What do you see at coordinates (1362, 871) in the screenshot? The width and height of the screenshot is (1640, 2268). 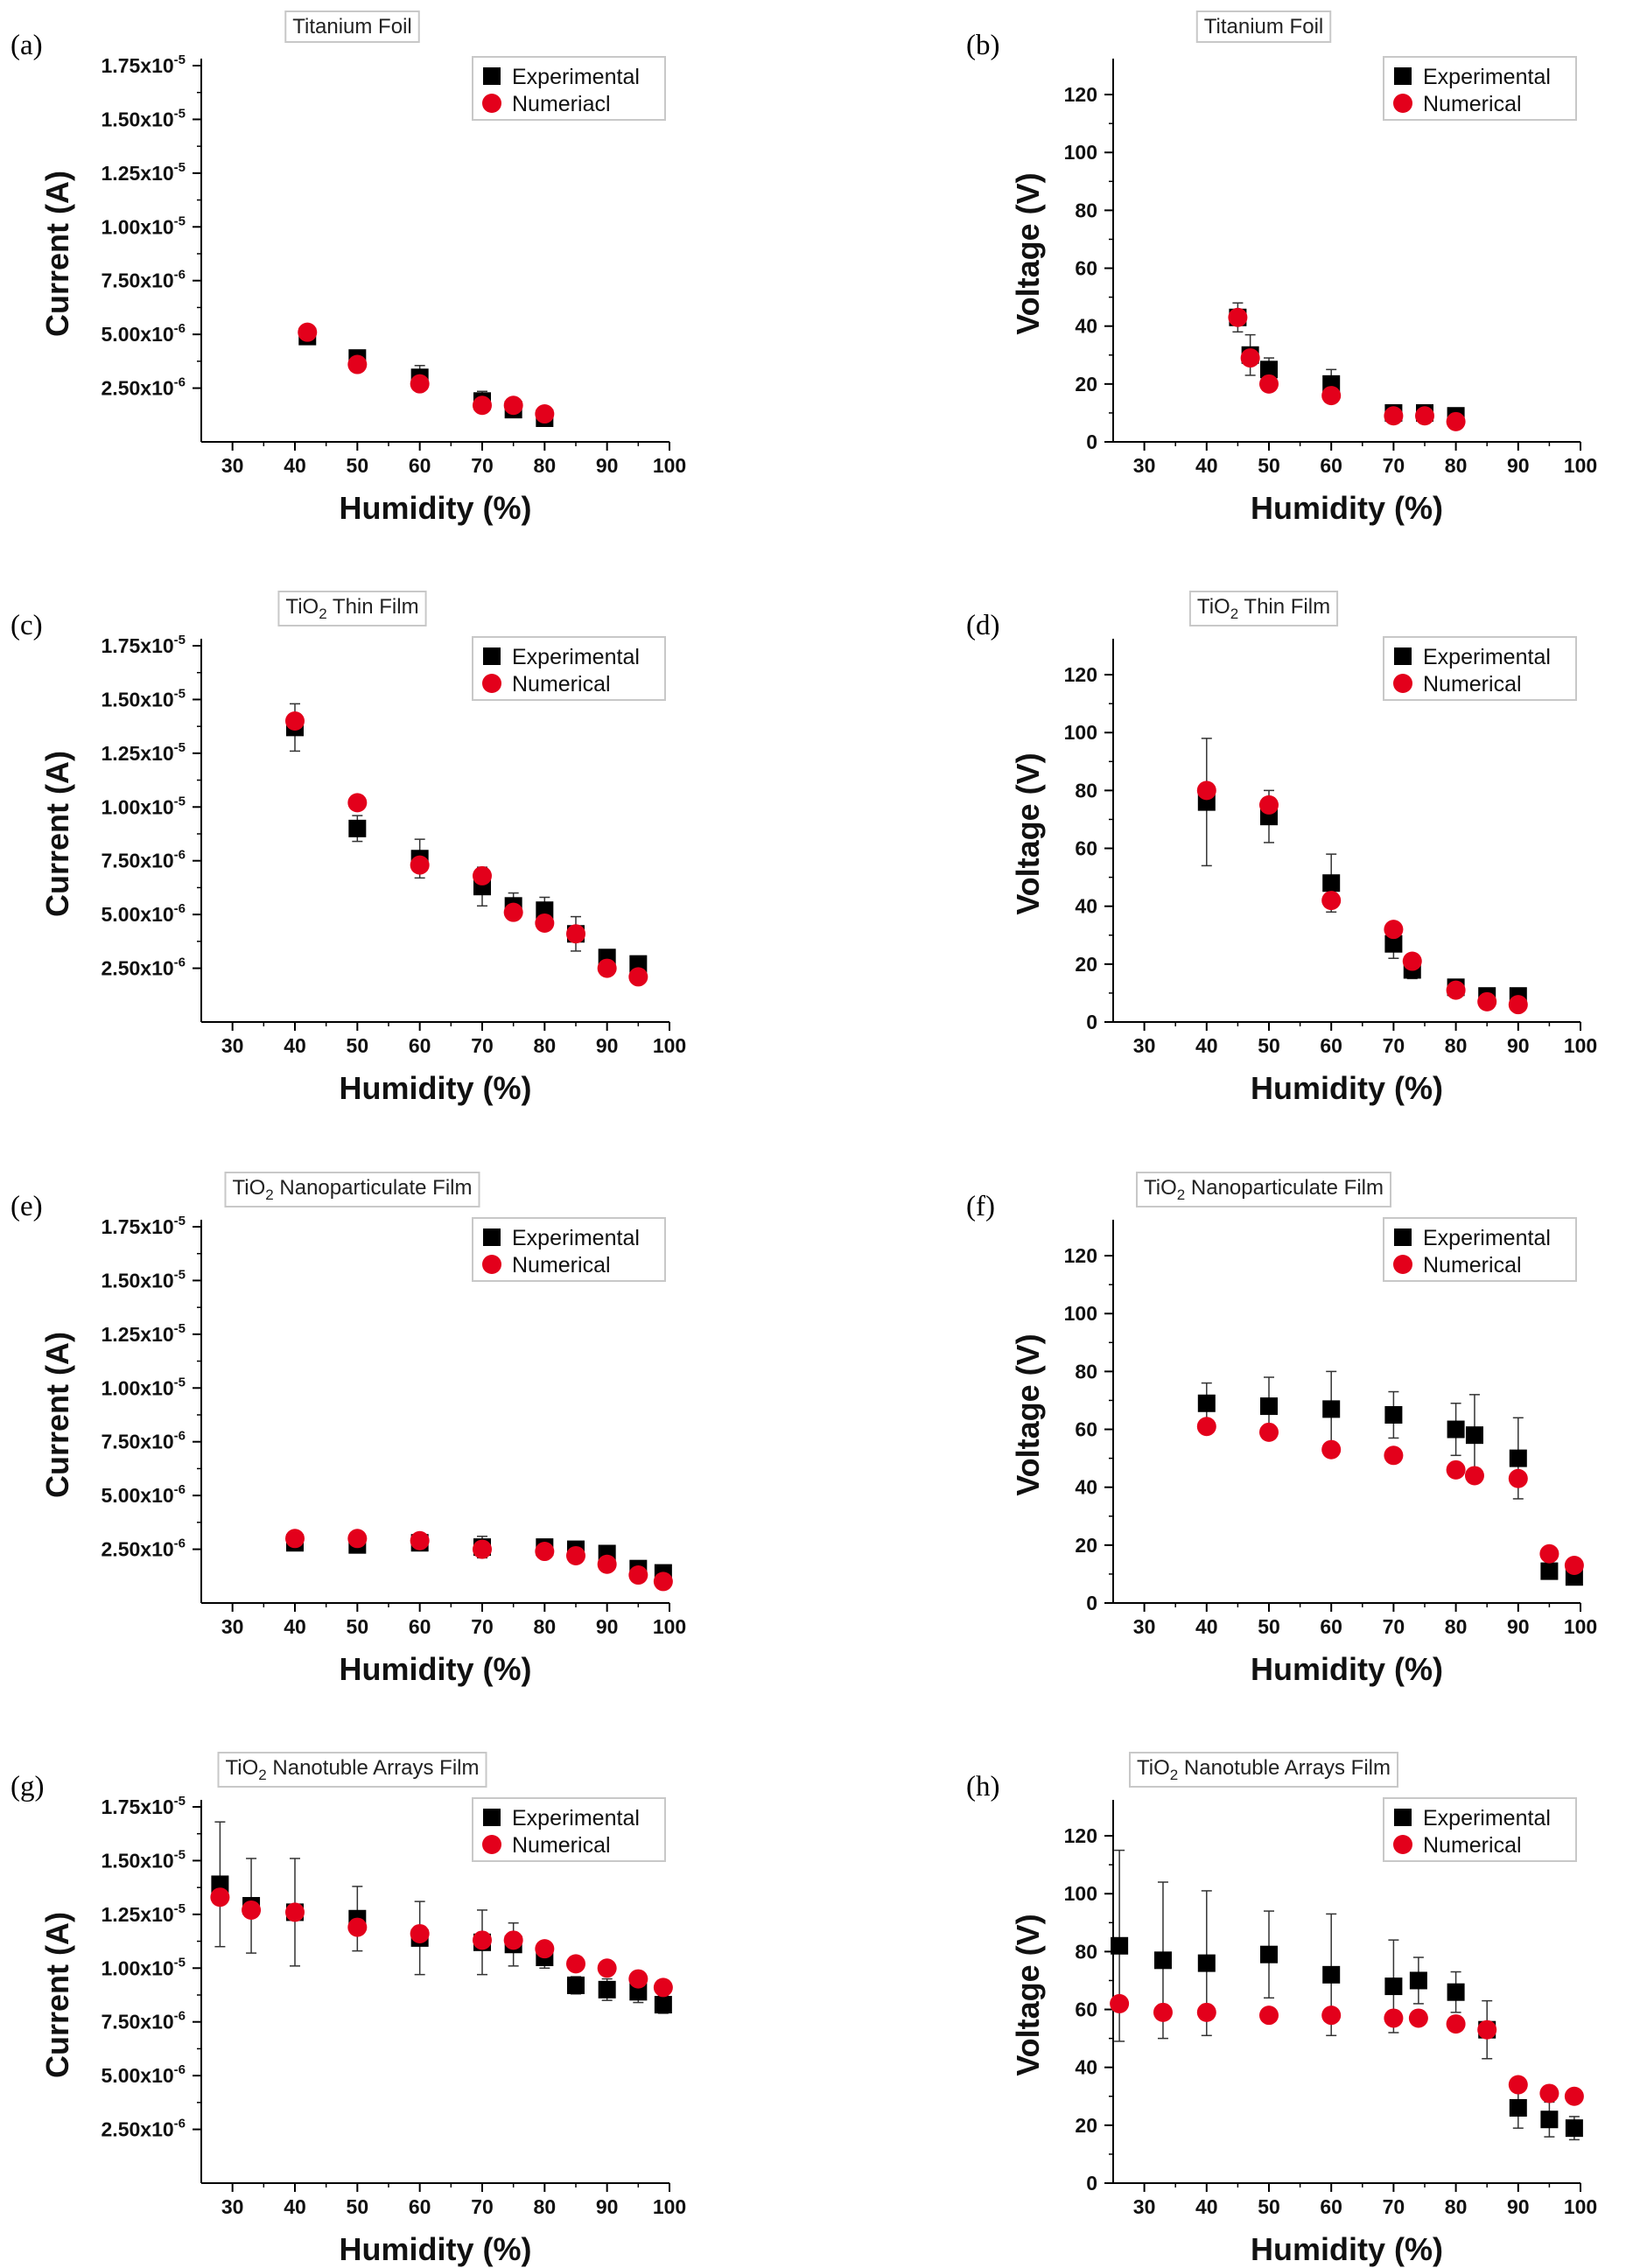 I see `series-experimental` at bounding box center [1362, 871].